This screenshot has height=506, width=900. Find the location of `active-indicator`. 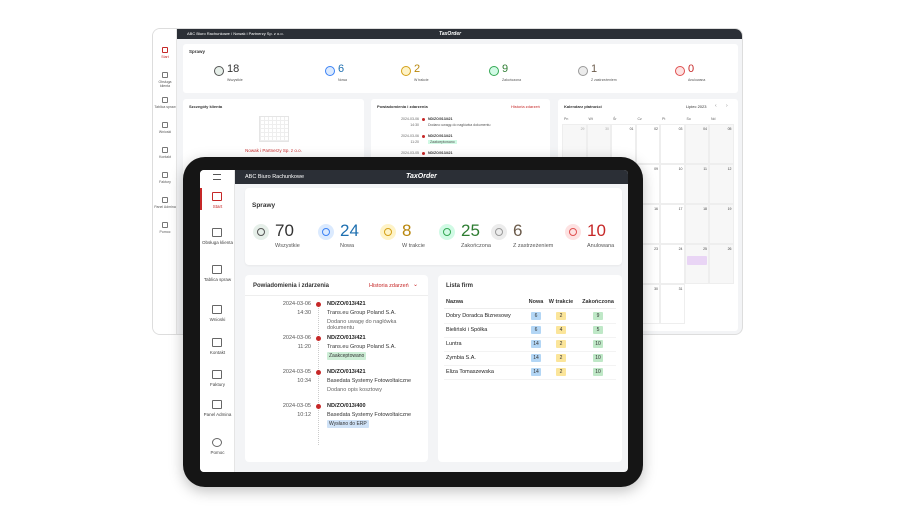

active-indicator is located at coordinates (201, 199).